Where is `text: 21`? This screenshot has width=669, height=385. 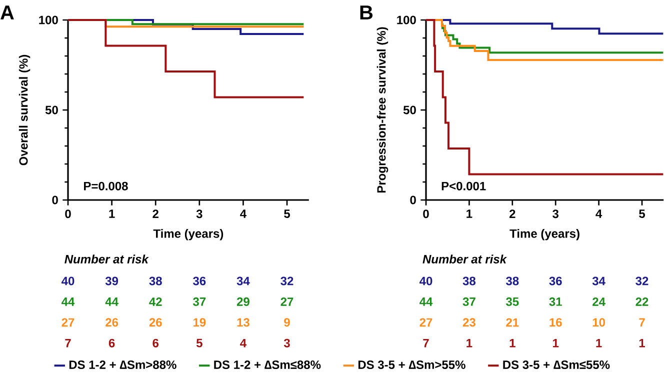 text: 21 is located at coordinates (512, 322).